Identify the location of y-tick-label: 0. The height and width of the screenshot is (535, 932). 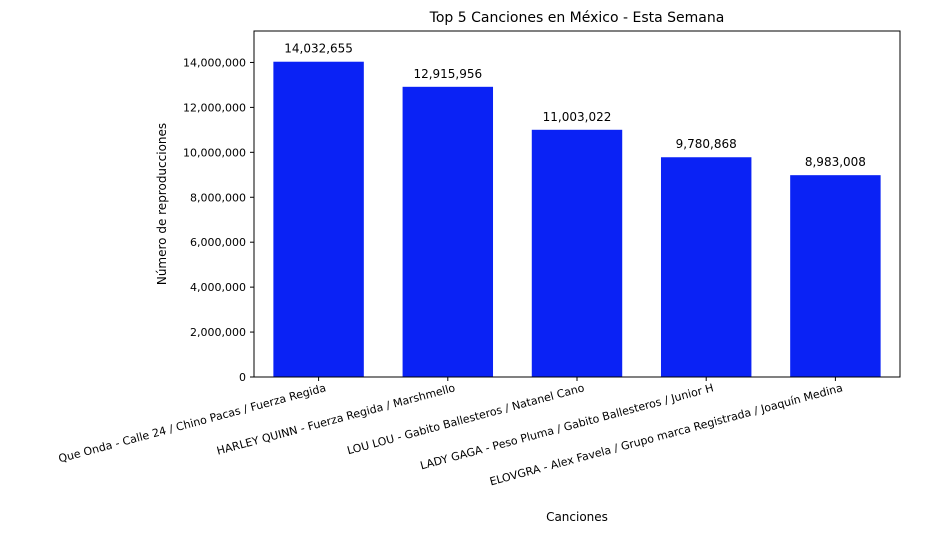
(242, 377).